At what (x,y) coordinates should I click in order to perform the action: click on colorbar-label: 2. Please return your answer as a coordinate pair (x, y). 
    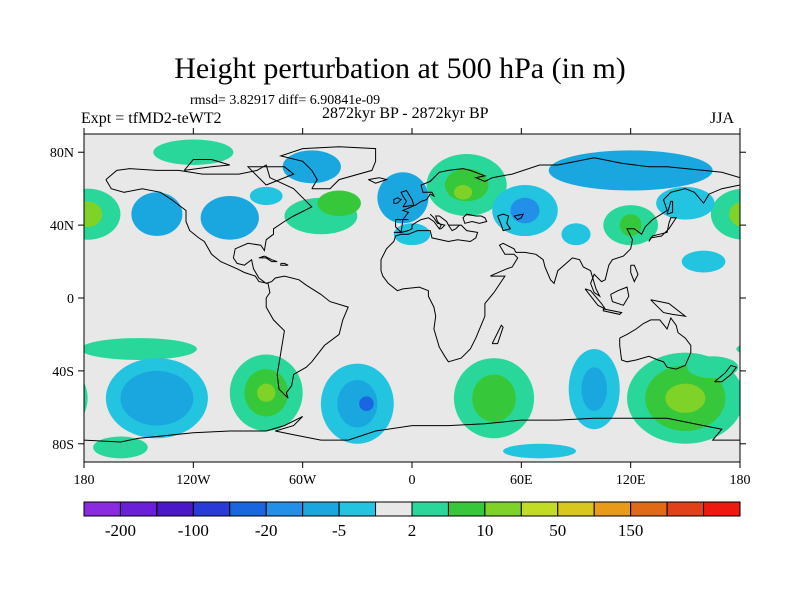
    Looking at the image, I should click on (412, 530).